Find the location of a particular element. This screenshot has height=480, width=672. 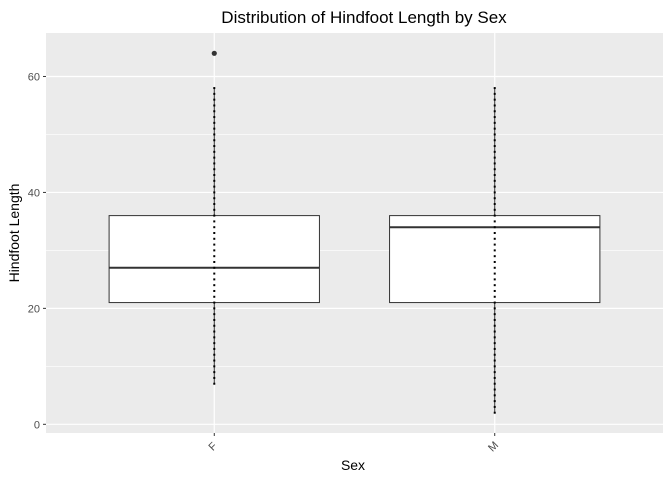

y-axis-title: Hindfoot Length is located at coordinates (14, 233).